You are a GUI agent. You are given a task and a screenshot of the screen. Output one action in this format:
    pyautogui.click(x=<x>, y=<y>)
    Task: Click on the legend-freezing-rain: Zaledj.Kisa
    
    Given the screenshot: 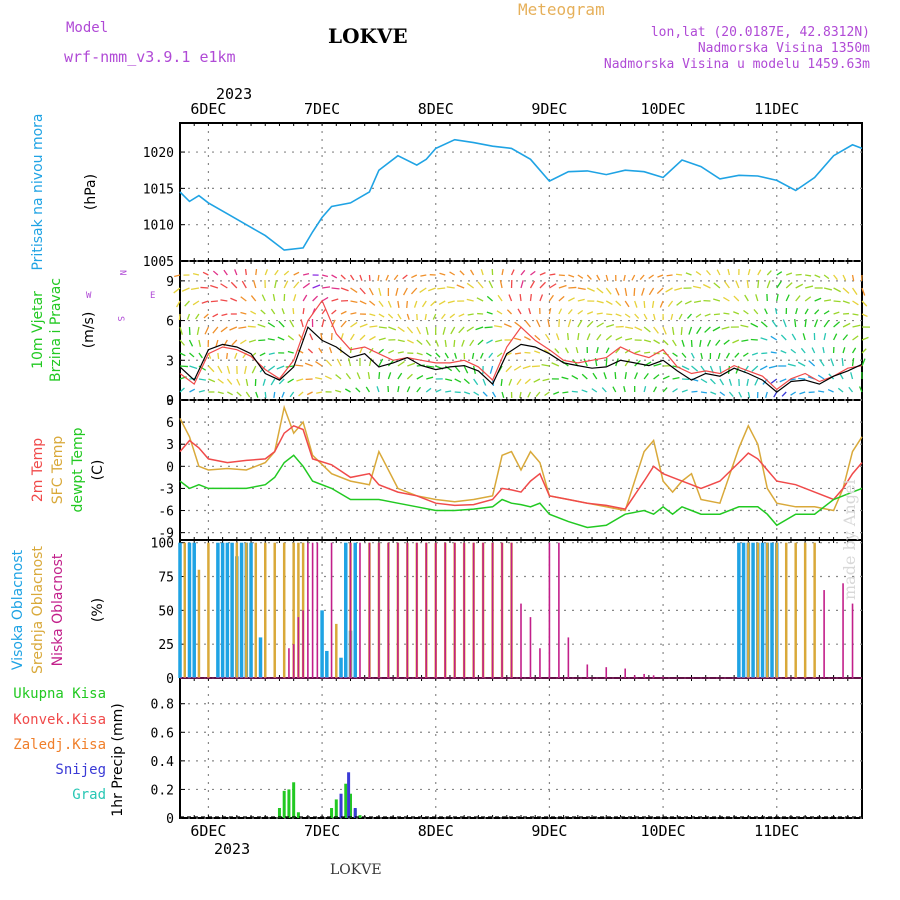 What is the action you would take?
    pyautogui.click(x=59, y=745)
    